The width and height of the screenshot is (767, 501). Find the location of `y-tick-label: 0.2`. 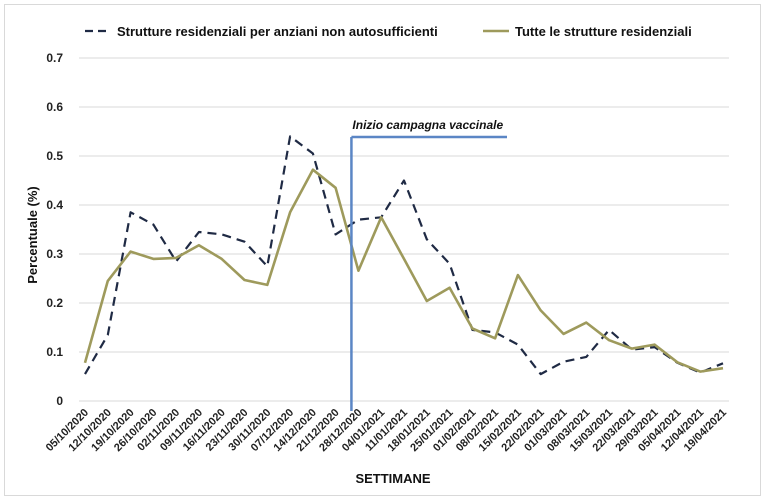

y-tick-label: 0.2 is located at coordinates (54, 303).